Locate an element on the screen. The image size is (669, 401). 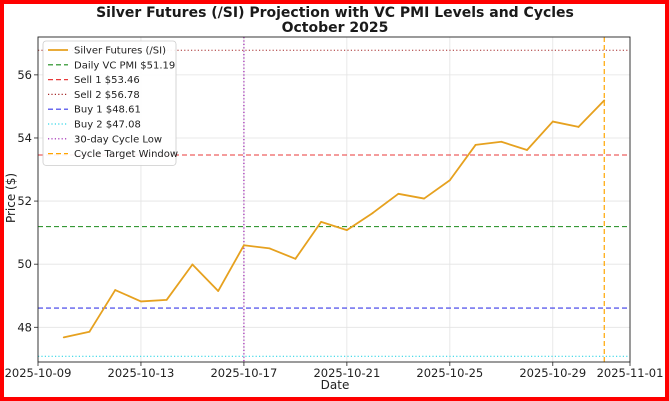
legend-entry-label: 30-day Cycle Low is located at coordinates (118, 139).